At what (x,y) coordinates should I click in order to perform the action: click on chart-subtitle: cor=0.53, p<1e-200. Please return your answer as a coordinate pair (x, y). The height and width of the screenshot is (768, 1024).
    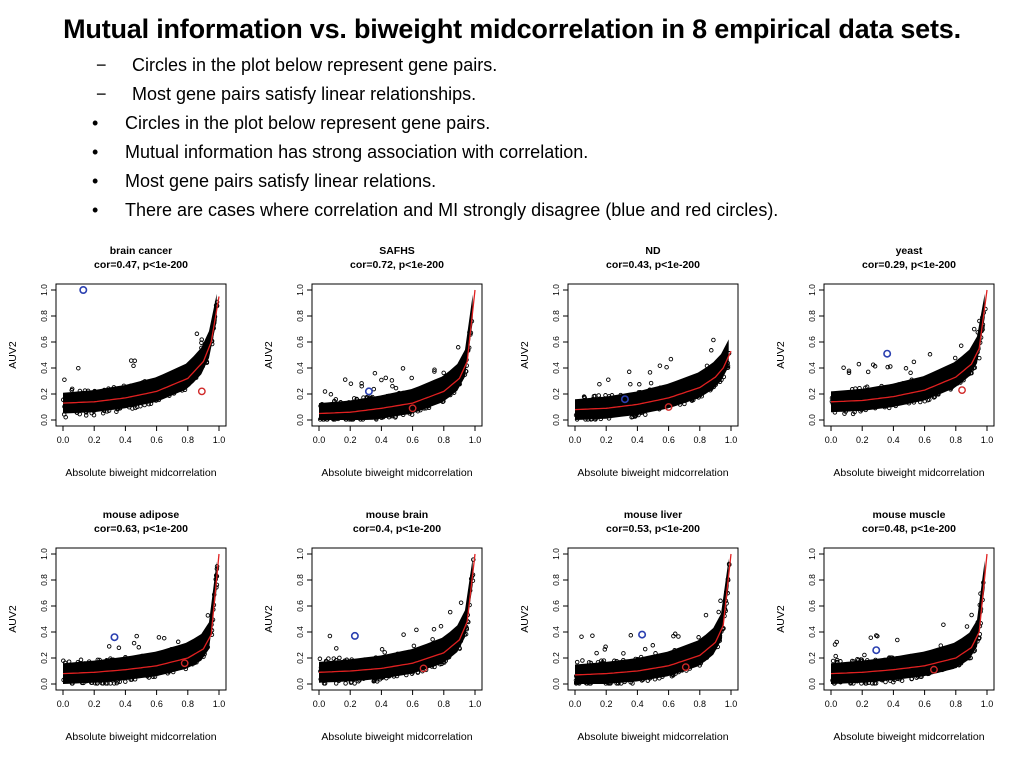
    Looking at the image, I should click on (653, 529).